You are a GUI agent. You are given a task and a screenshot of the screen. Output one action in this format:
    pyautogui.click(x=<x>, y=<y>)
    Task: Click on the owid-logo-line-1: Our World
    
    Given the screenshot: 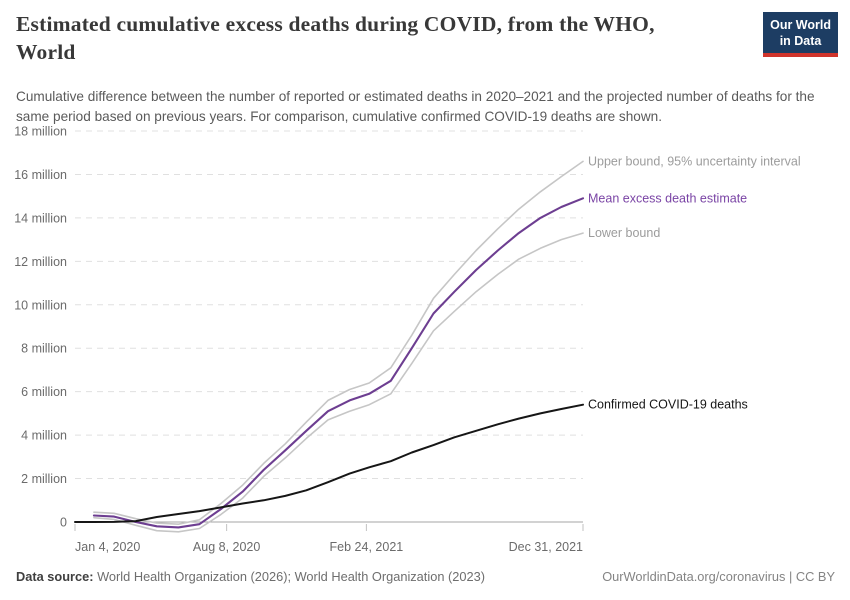 What is the action you would take?
    pyautogui.click(x=800, y=25)
    